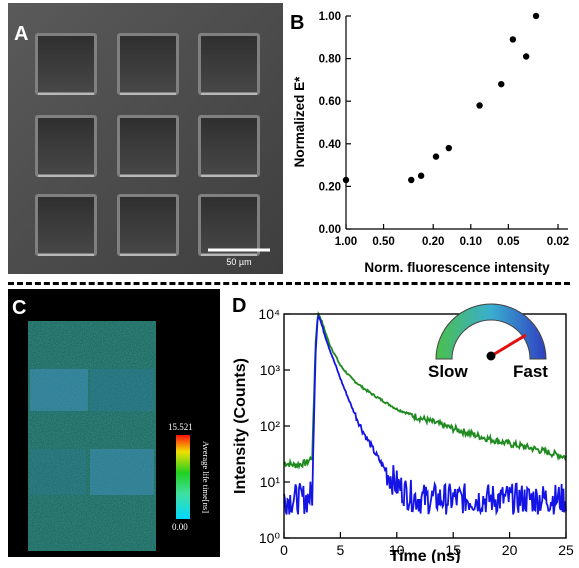 This screenshot has height=568, width=579. Describe the element at coordinates (488, 342) in the screenshot. I see `speed-gauge: Slow Fast` at that location.